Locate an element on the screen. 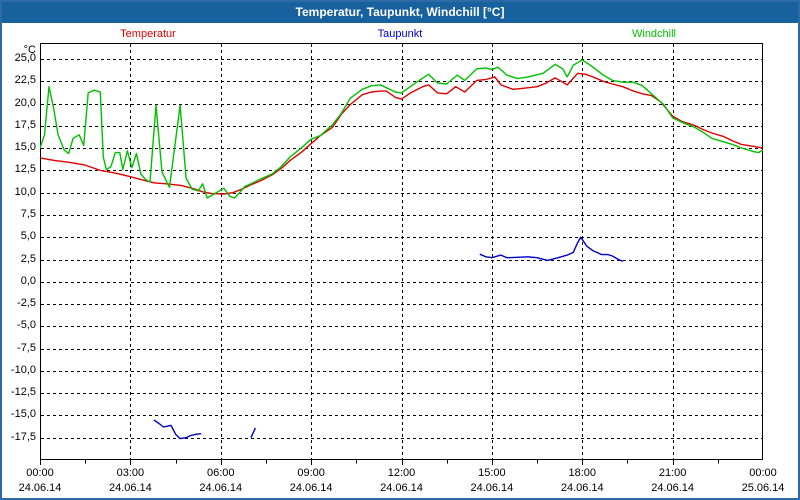 Image resolution: width=800 pixels, height=500 pixels. x-tick-date: 25.06.14 is located at coordinates (763, 488).